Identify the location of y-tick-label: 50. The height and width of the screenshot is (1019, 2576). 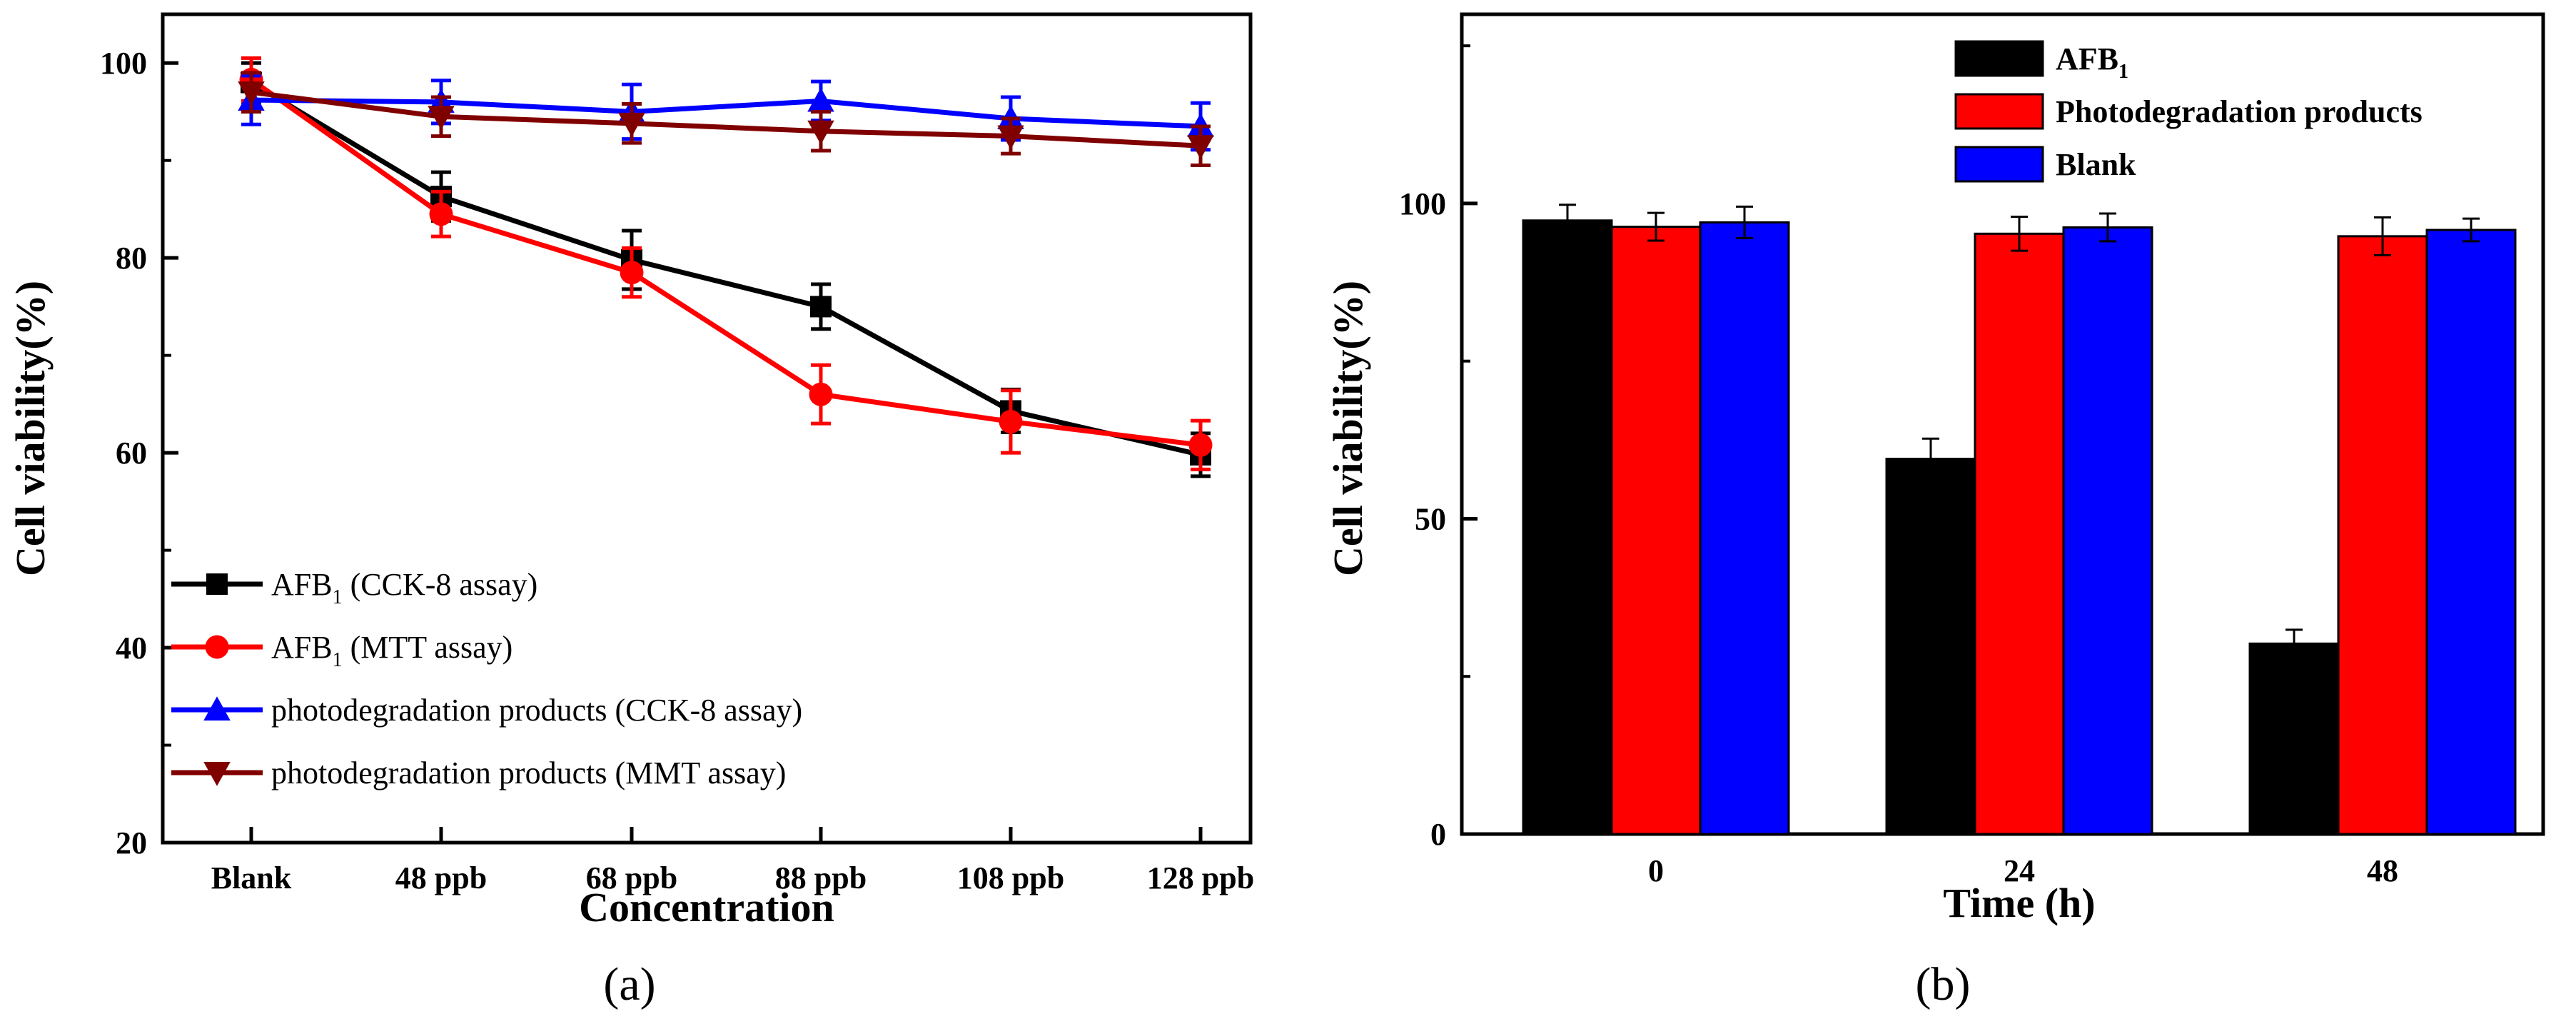
(1430, 518).